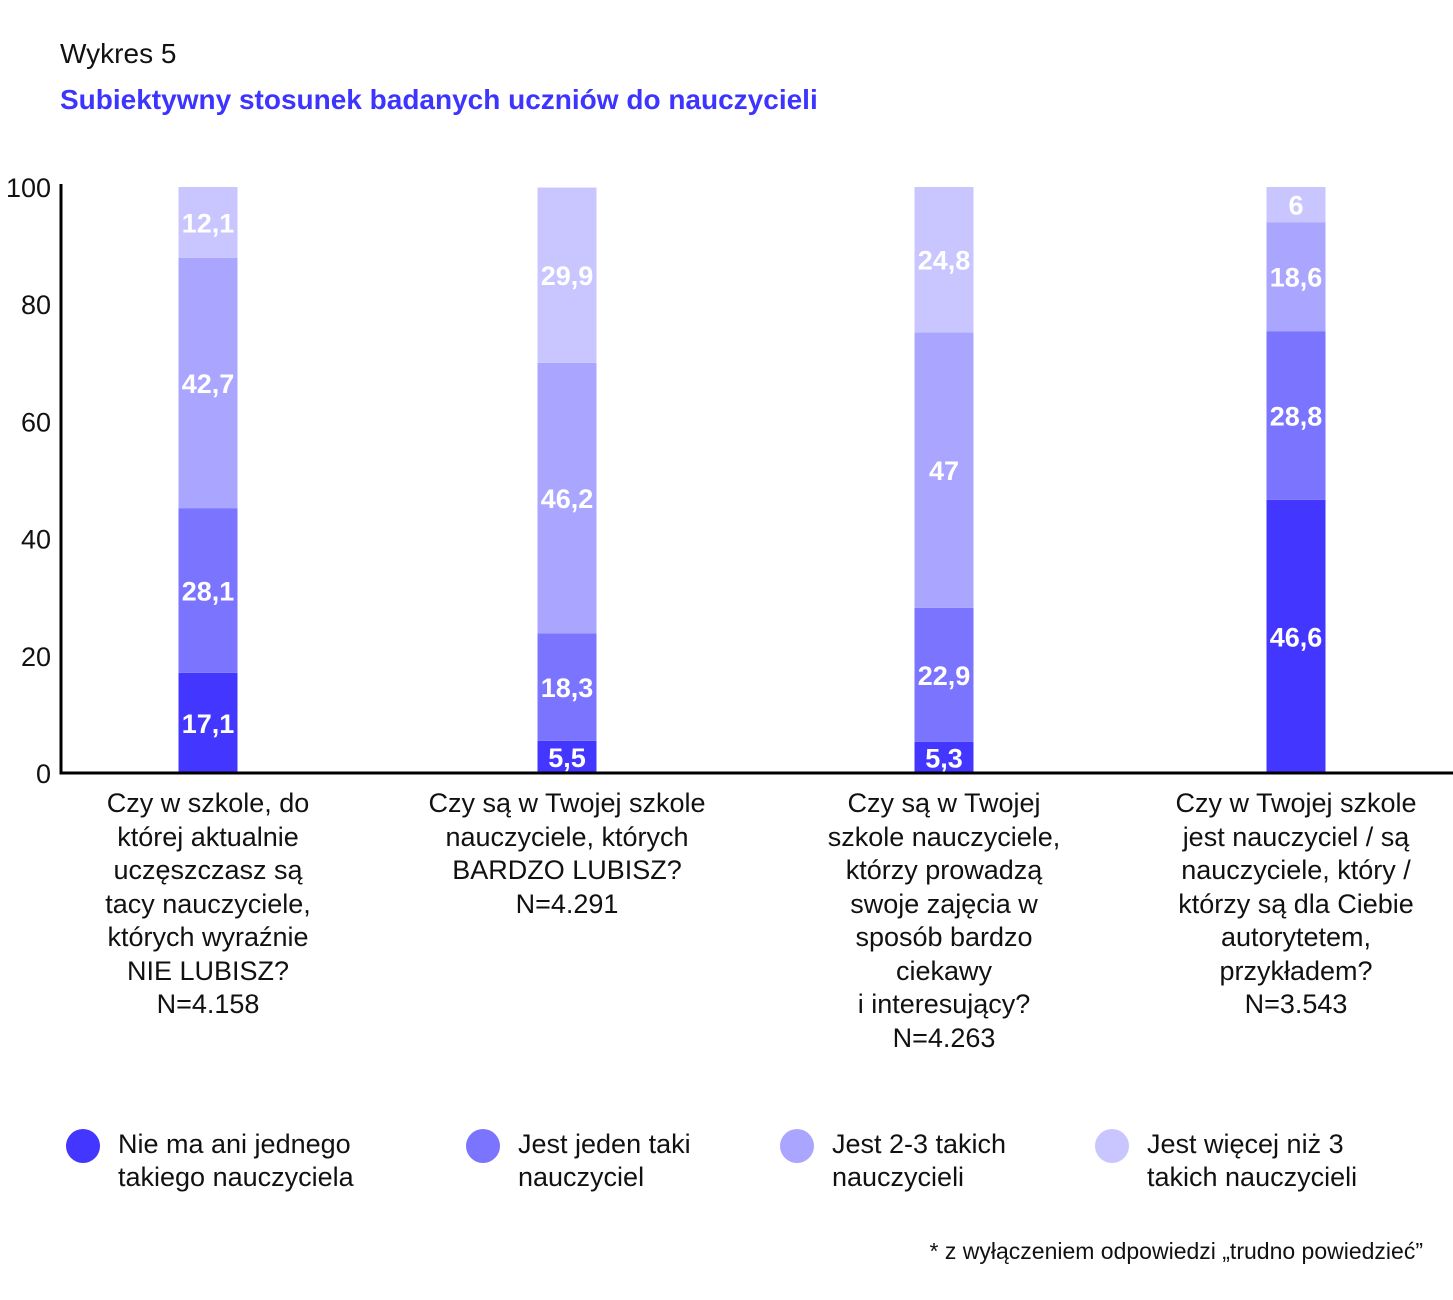 Image resolution: width=1453 pixels, height=1300 pixels. I want to click on data-label-2-0: 5,3, so click(944, 758).